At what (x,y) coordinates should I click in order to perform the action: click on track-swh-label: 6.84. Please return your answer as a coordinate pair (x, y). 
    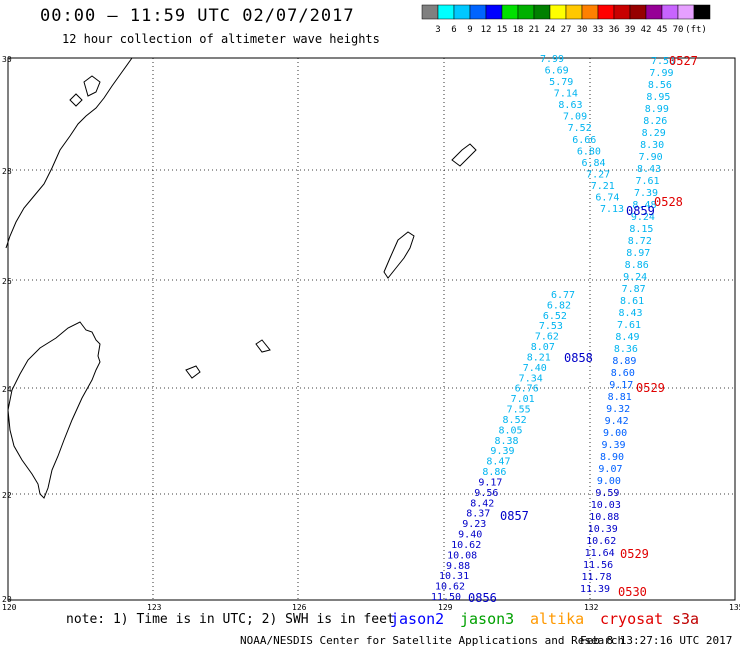
    Looking at the image, I should click on (593, 163).